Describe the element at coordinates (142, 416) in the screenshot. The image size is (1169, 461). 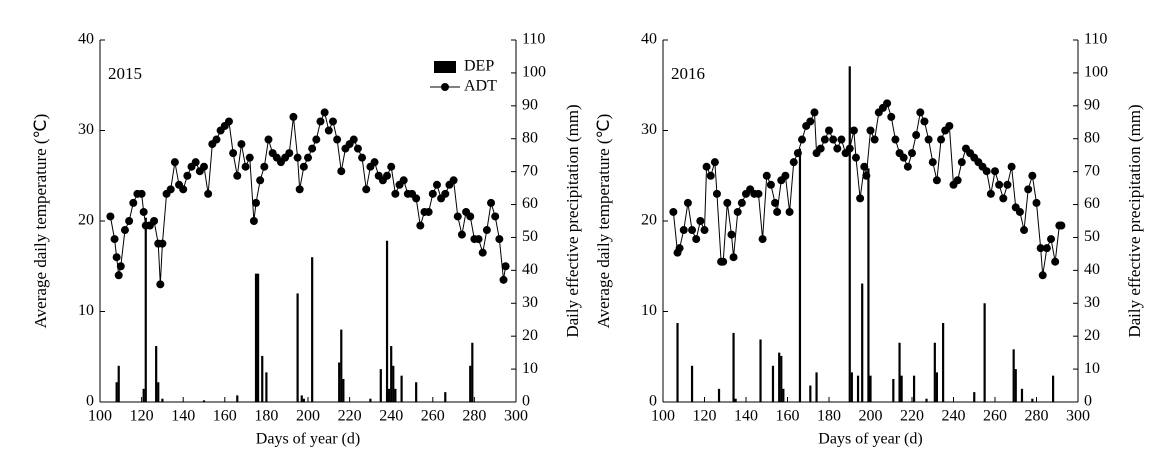
I see `x-tick-label: 120` at that location.